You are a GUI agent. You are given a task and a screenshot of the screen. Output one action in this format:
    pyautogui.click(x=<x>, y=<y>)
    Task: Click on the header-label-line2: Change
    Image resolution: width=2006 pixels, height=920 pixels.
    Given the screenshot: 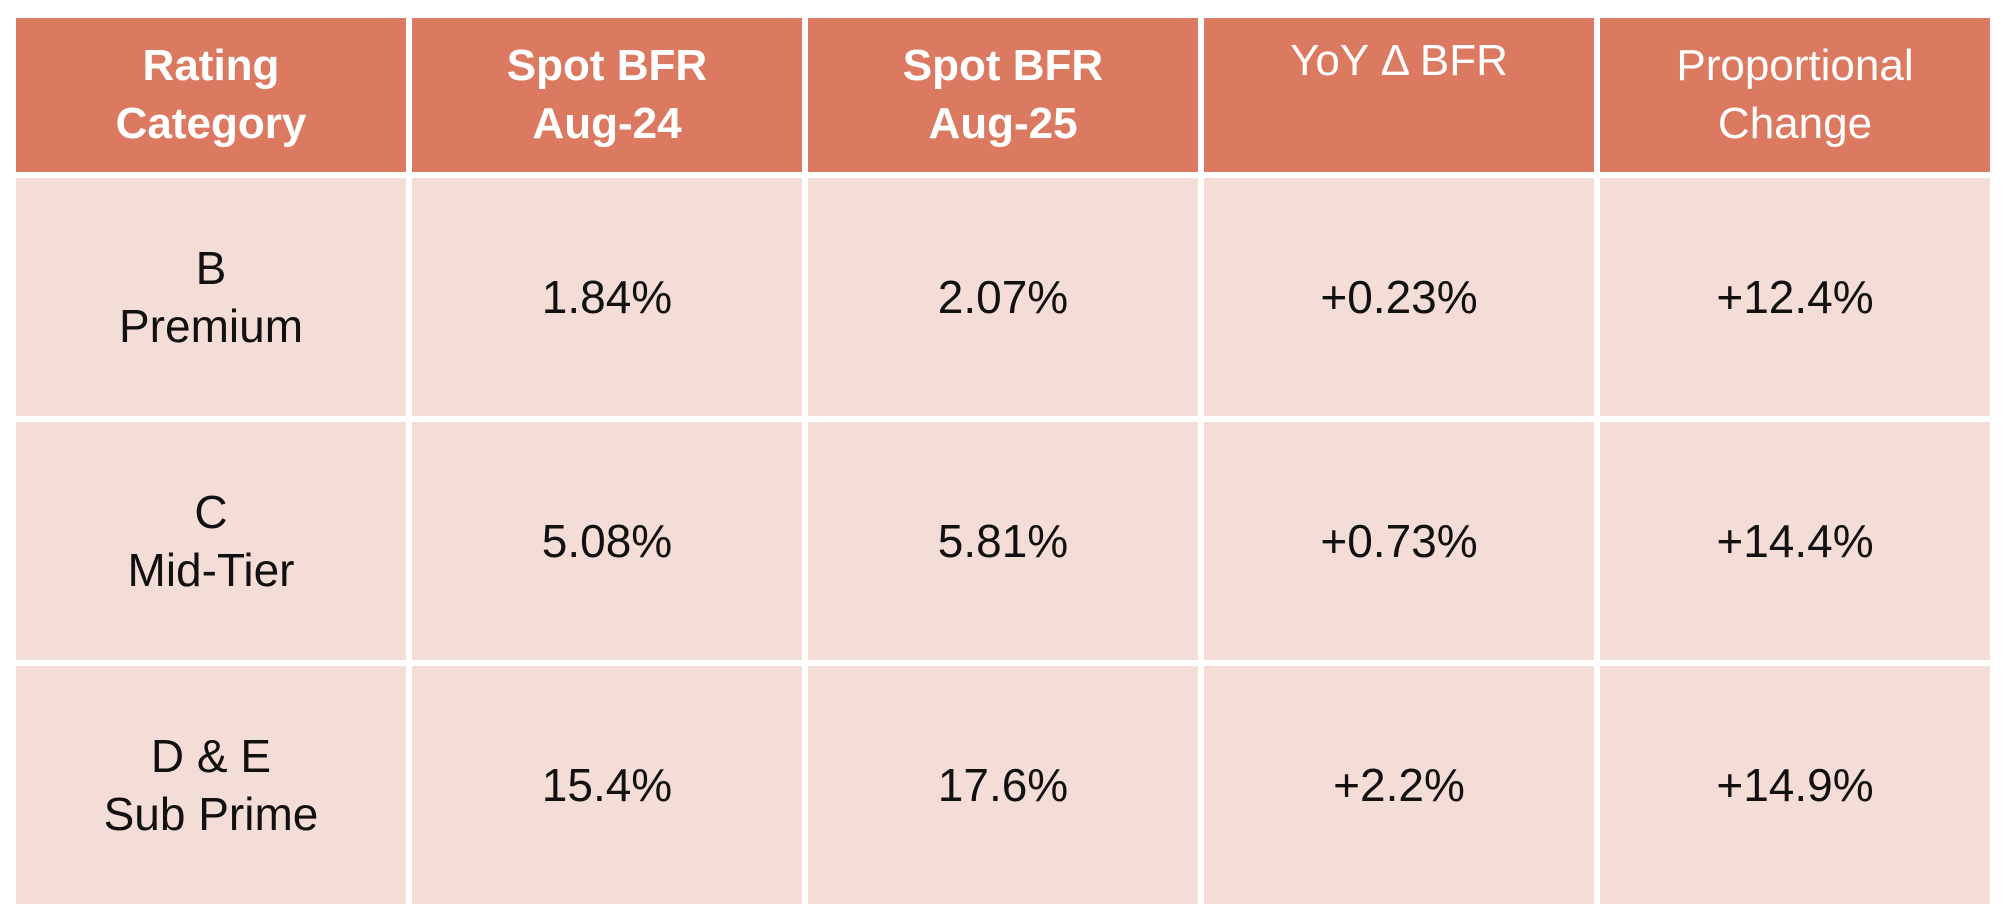 What is the action you would take?
    pyautogui.click(x=1795, y=123)
    